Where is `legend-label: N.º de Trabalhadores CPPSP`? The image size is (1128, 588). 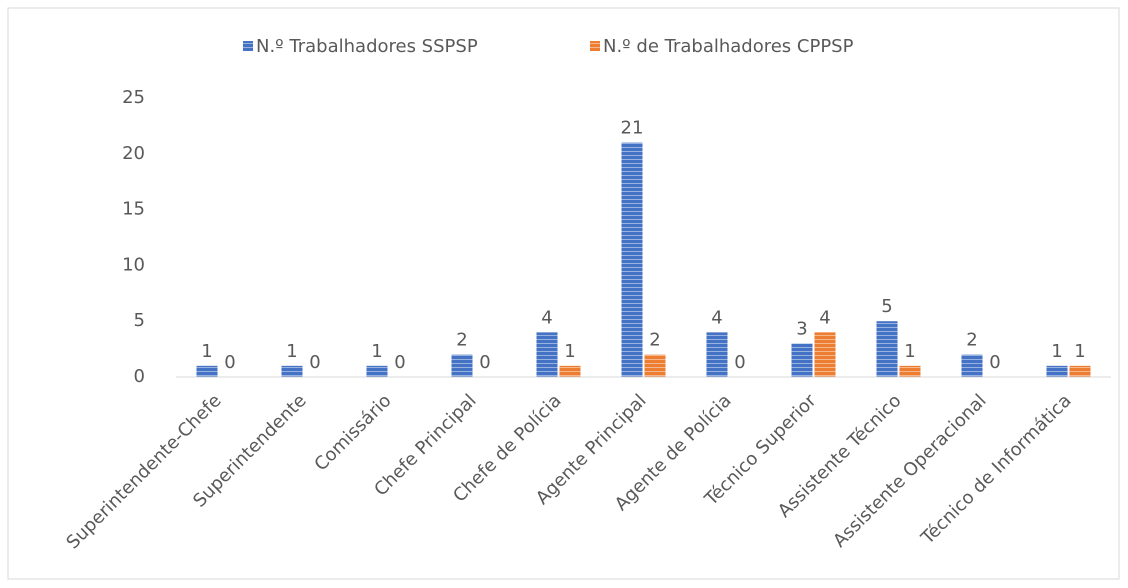 legend-label: N.º de Trabalhadores CPPSP is located at coordinates (728, 46).